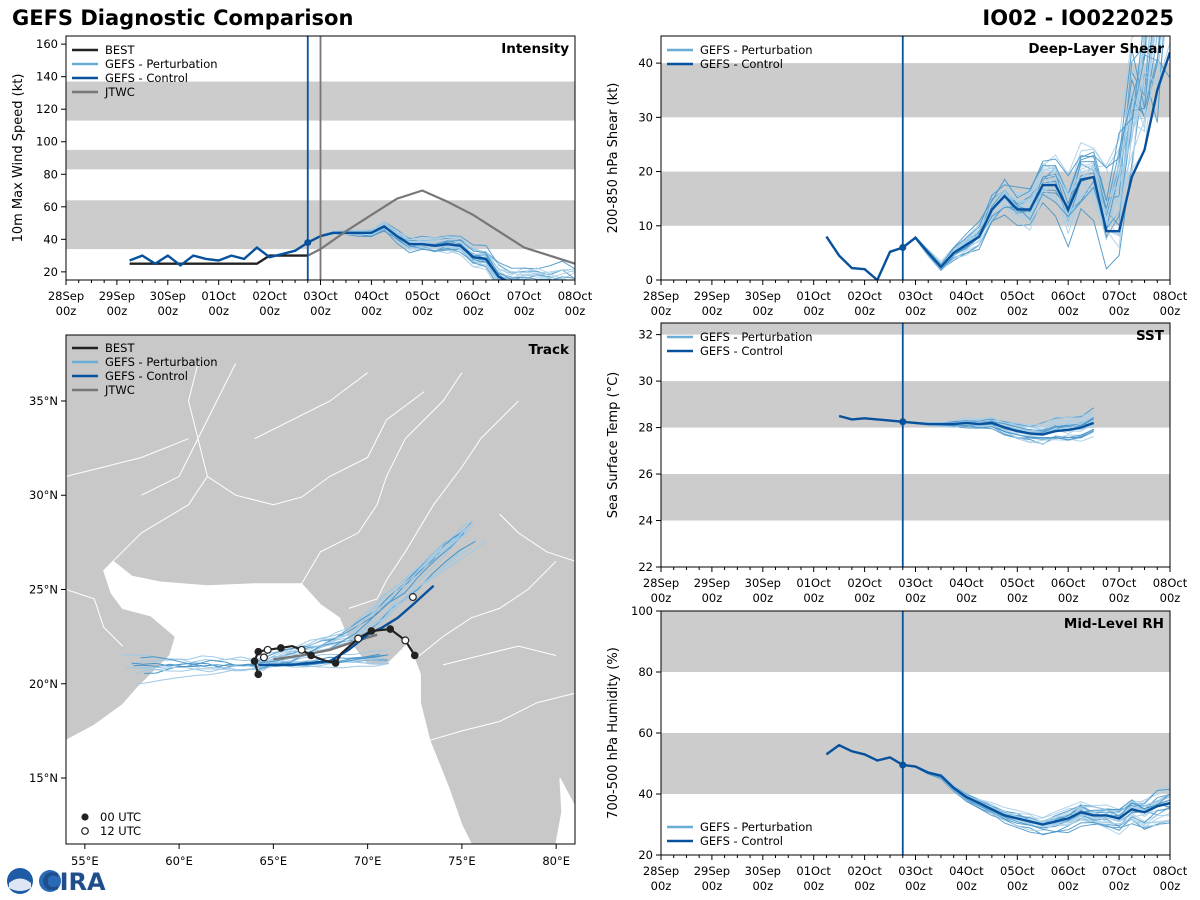 Image resolution: width=1200 pixels, height=900 pixels. What do you see at coordinates (120, 817) in the screenshot?
I see `marker-legend-label: 00 UTC` at bounding box center [120, 817].